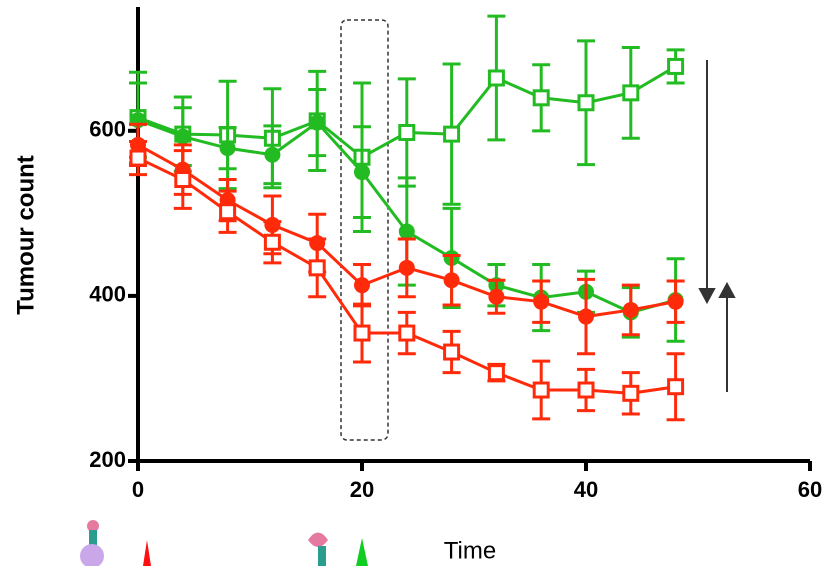 The height and width of the screenshot is (566, 831). What do you see at coordinates (810, 489) in the screenshot?
I see `x-tick-label: 60` at bounding box center [810, 489].